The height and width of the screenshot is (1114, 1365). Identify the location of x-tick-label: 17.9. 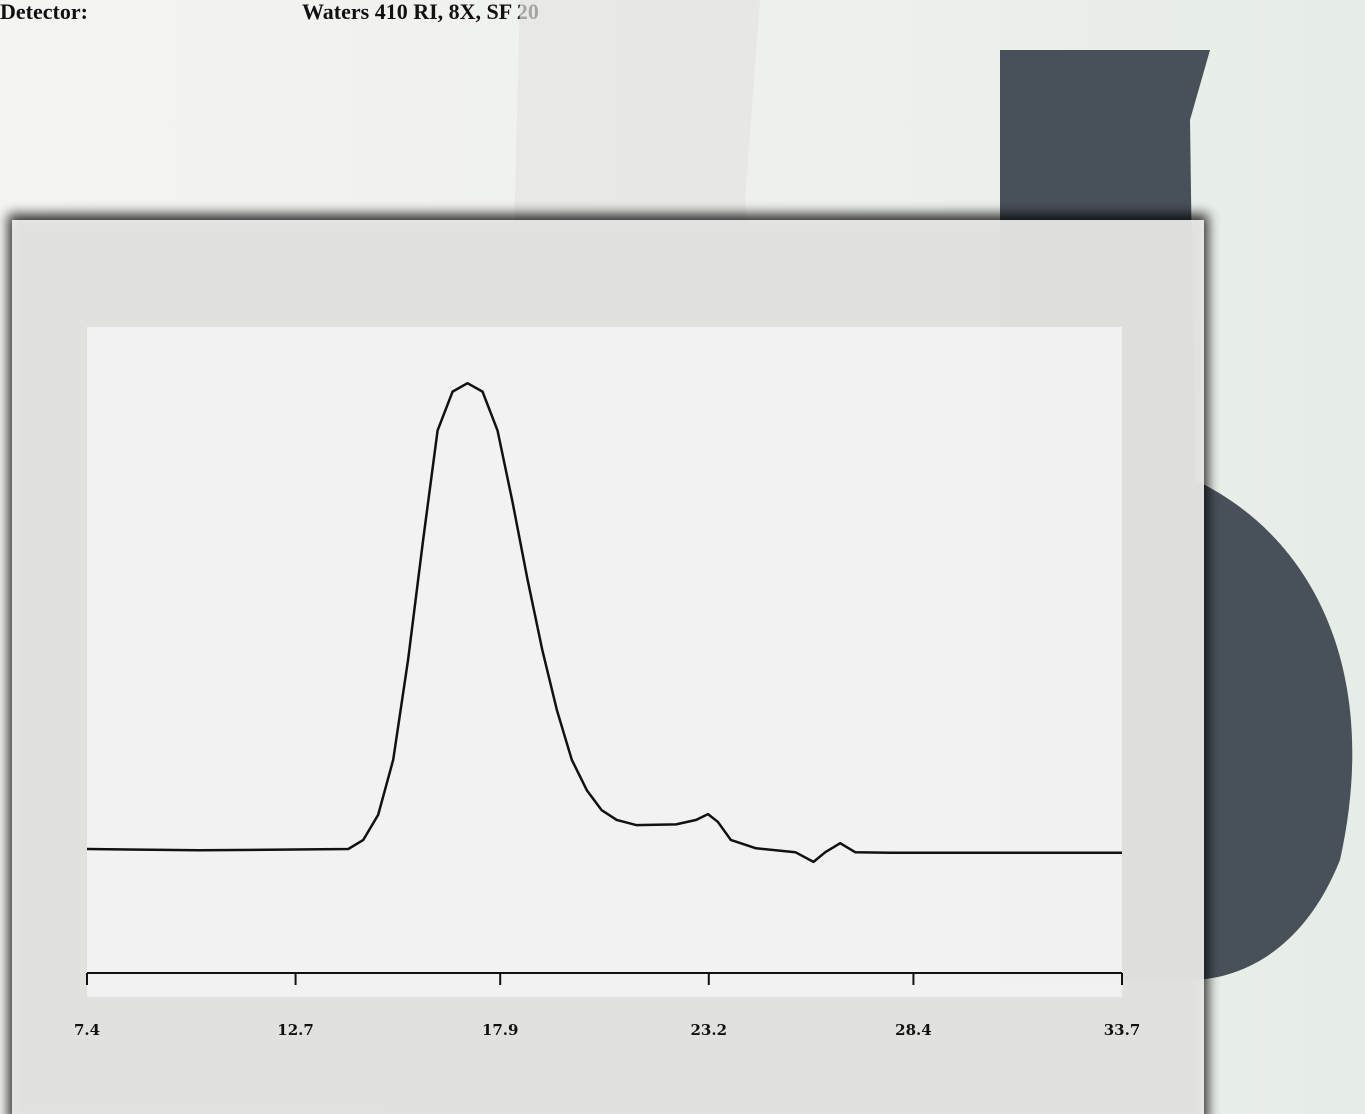
(500, 1030).